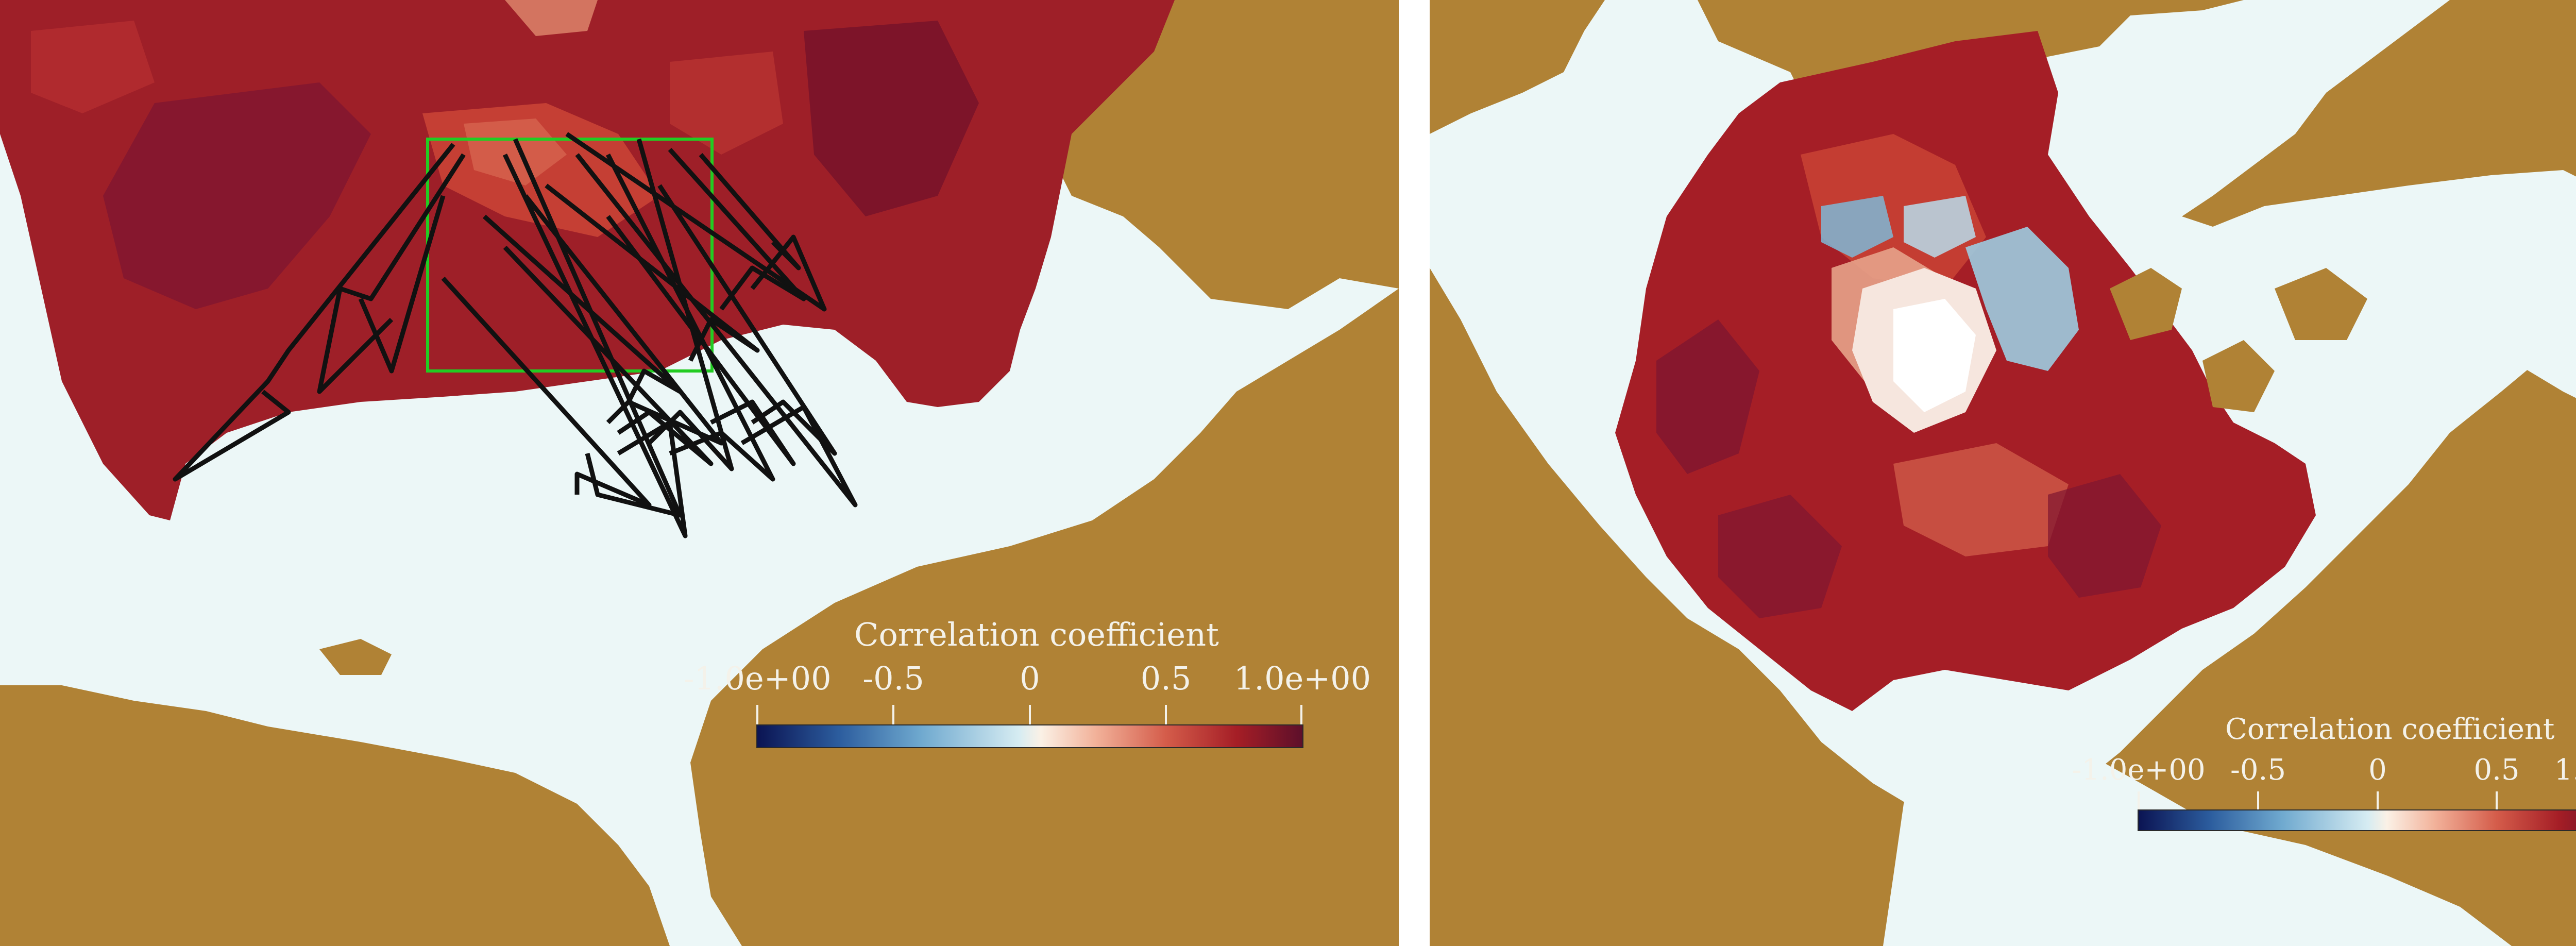 This screenshot has width=2576, height=946. What do you see at coordinates (2518, 302) in the screenshot?
I see `ocean-right-inlet` at bounding box center [2518, 302].